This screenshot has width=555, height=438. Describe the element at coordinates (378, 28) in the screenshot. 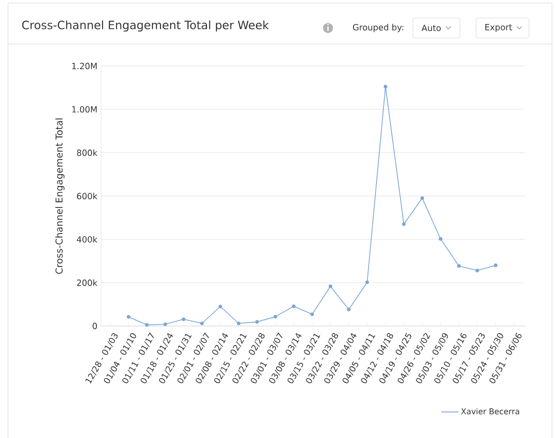

I see `text: Grouped by:` at that location.